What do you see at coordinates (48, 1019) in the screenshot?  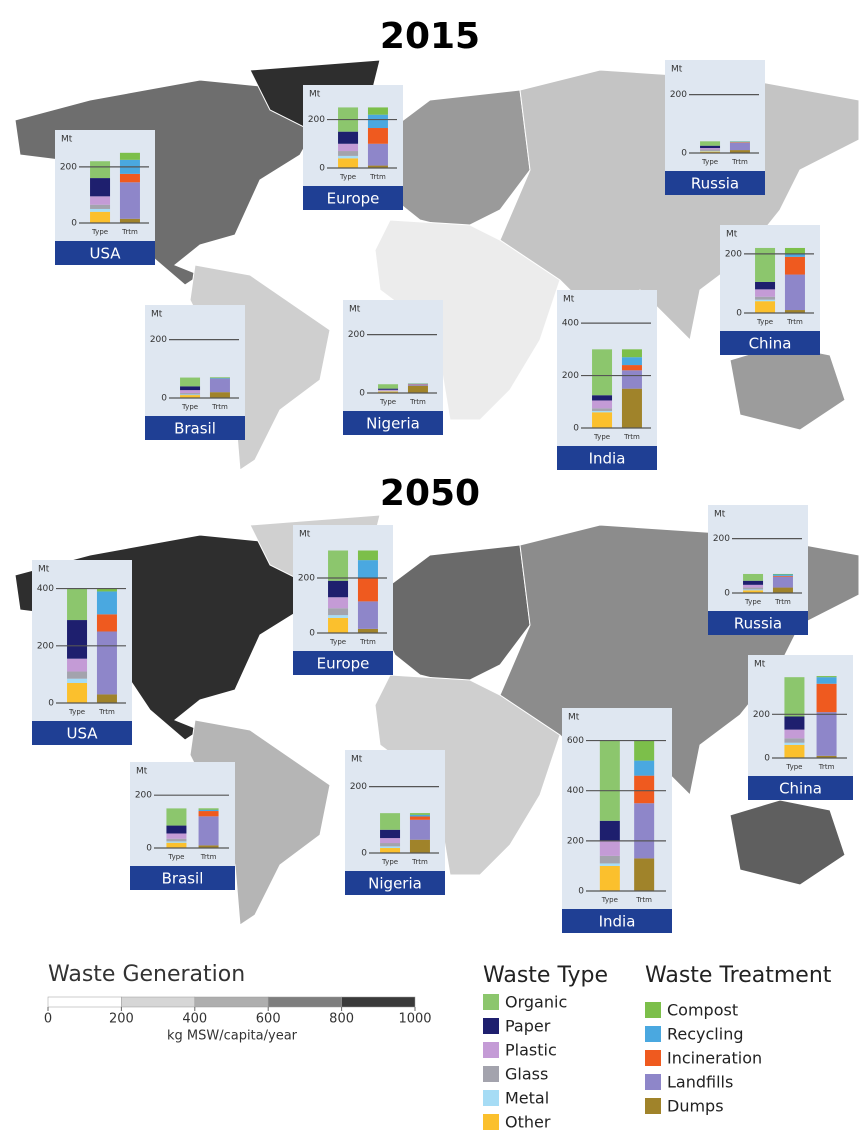 I see `scale-tick-label: 0` at bounding box center [48, 1019].